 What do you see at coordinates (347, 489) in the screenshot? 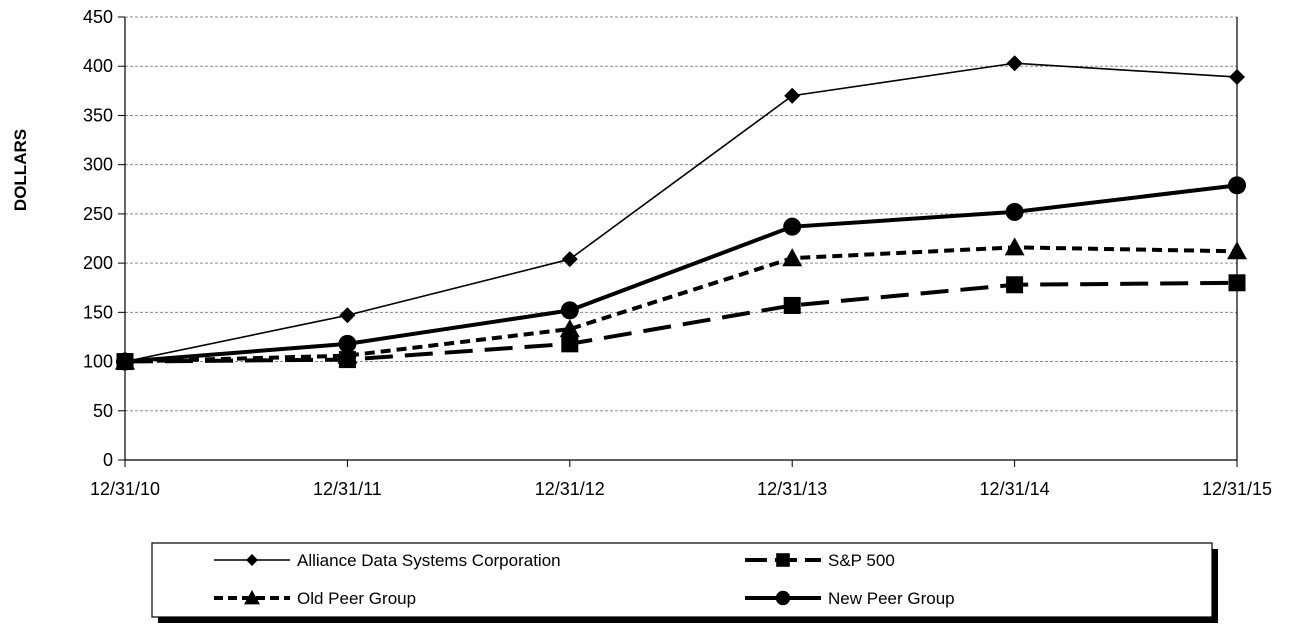
I see `x-tick-label: 12/31/11` at bounding box center [347, 489].